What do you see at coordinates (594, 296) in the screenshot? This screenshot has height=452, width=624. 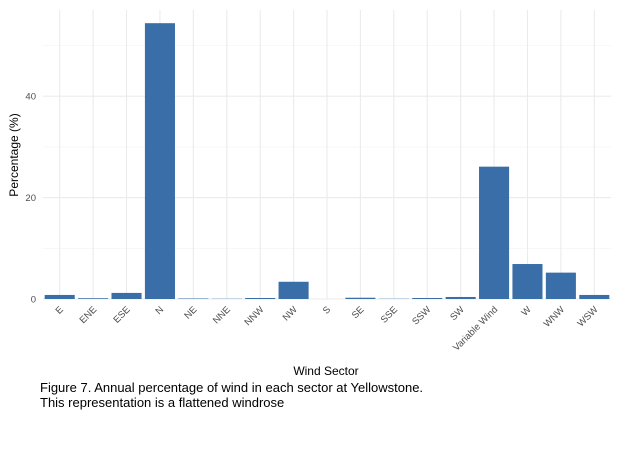 I see `bar-wsw` at bounding box center [594, 296].